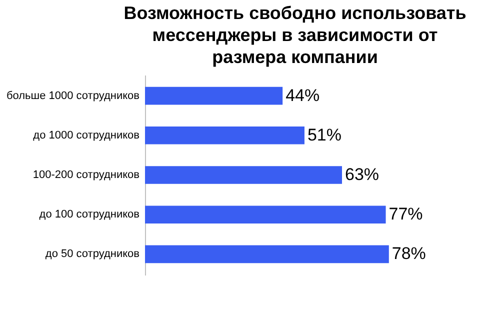 This screenshot has height=315, width=483. Describe the element at coordinates (295, 35) in the screenshot. I see `chart-title: Возможность свободно использовать мессенджеры в зависимости от размера компании` at that location.